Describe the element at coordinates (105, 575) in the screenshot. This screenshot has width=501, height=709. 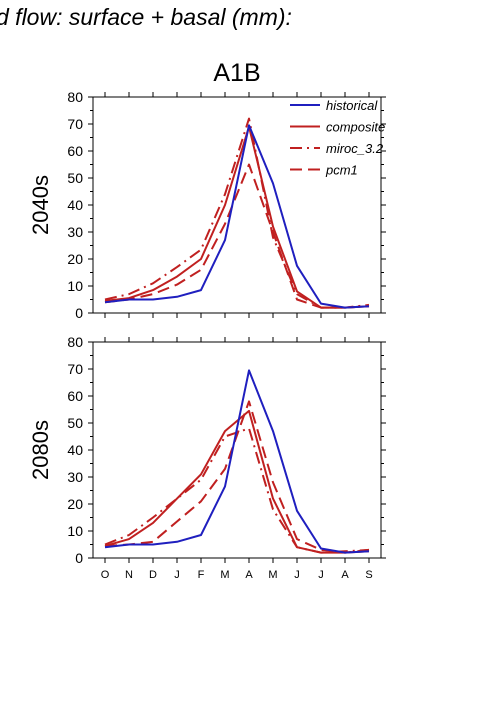
I see `x-tick-label: O` at that location.